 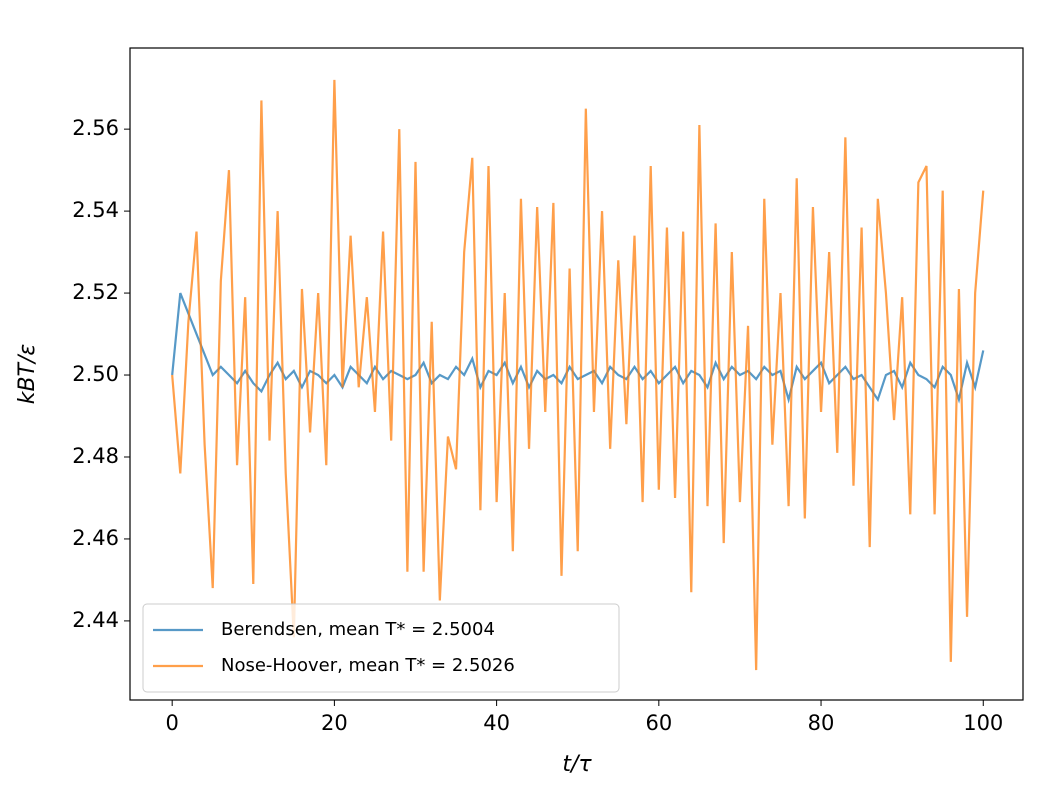 What do you see at coordinates (95, 456) in the screenshot?
I see `y-tick-label: 2.48` at bounding box center [95, 456].